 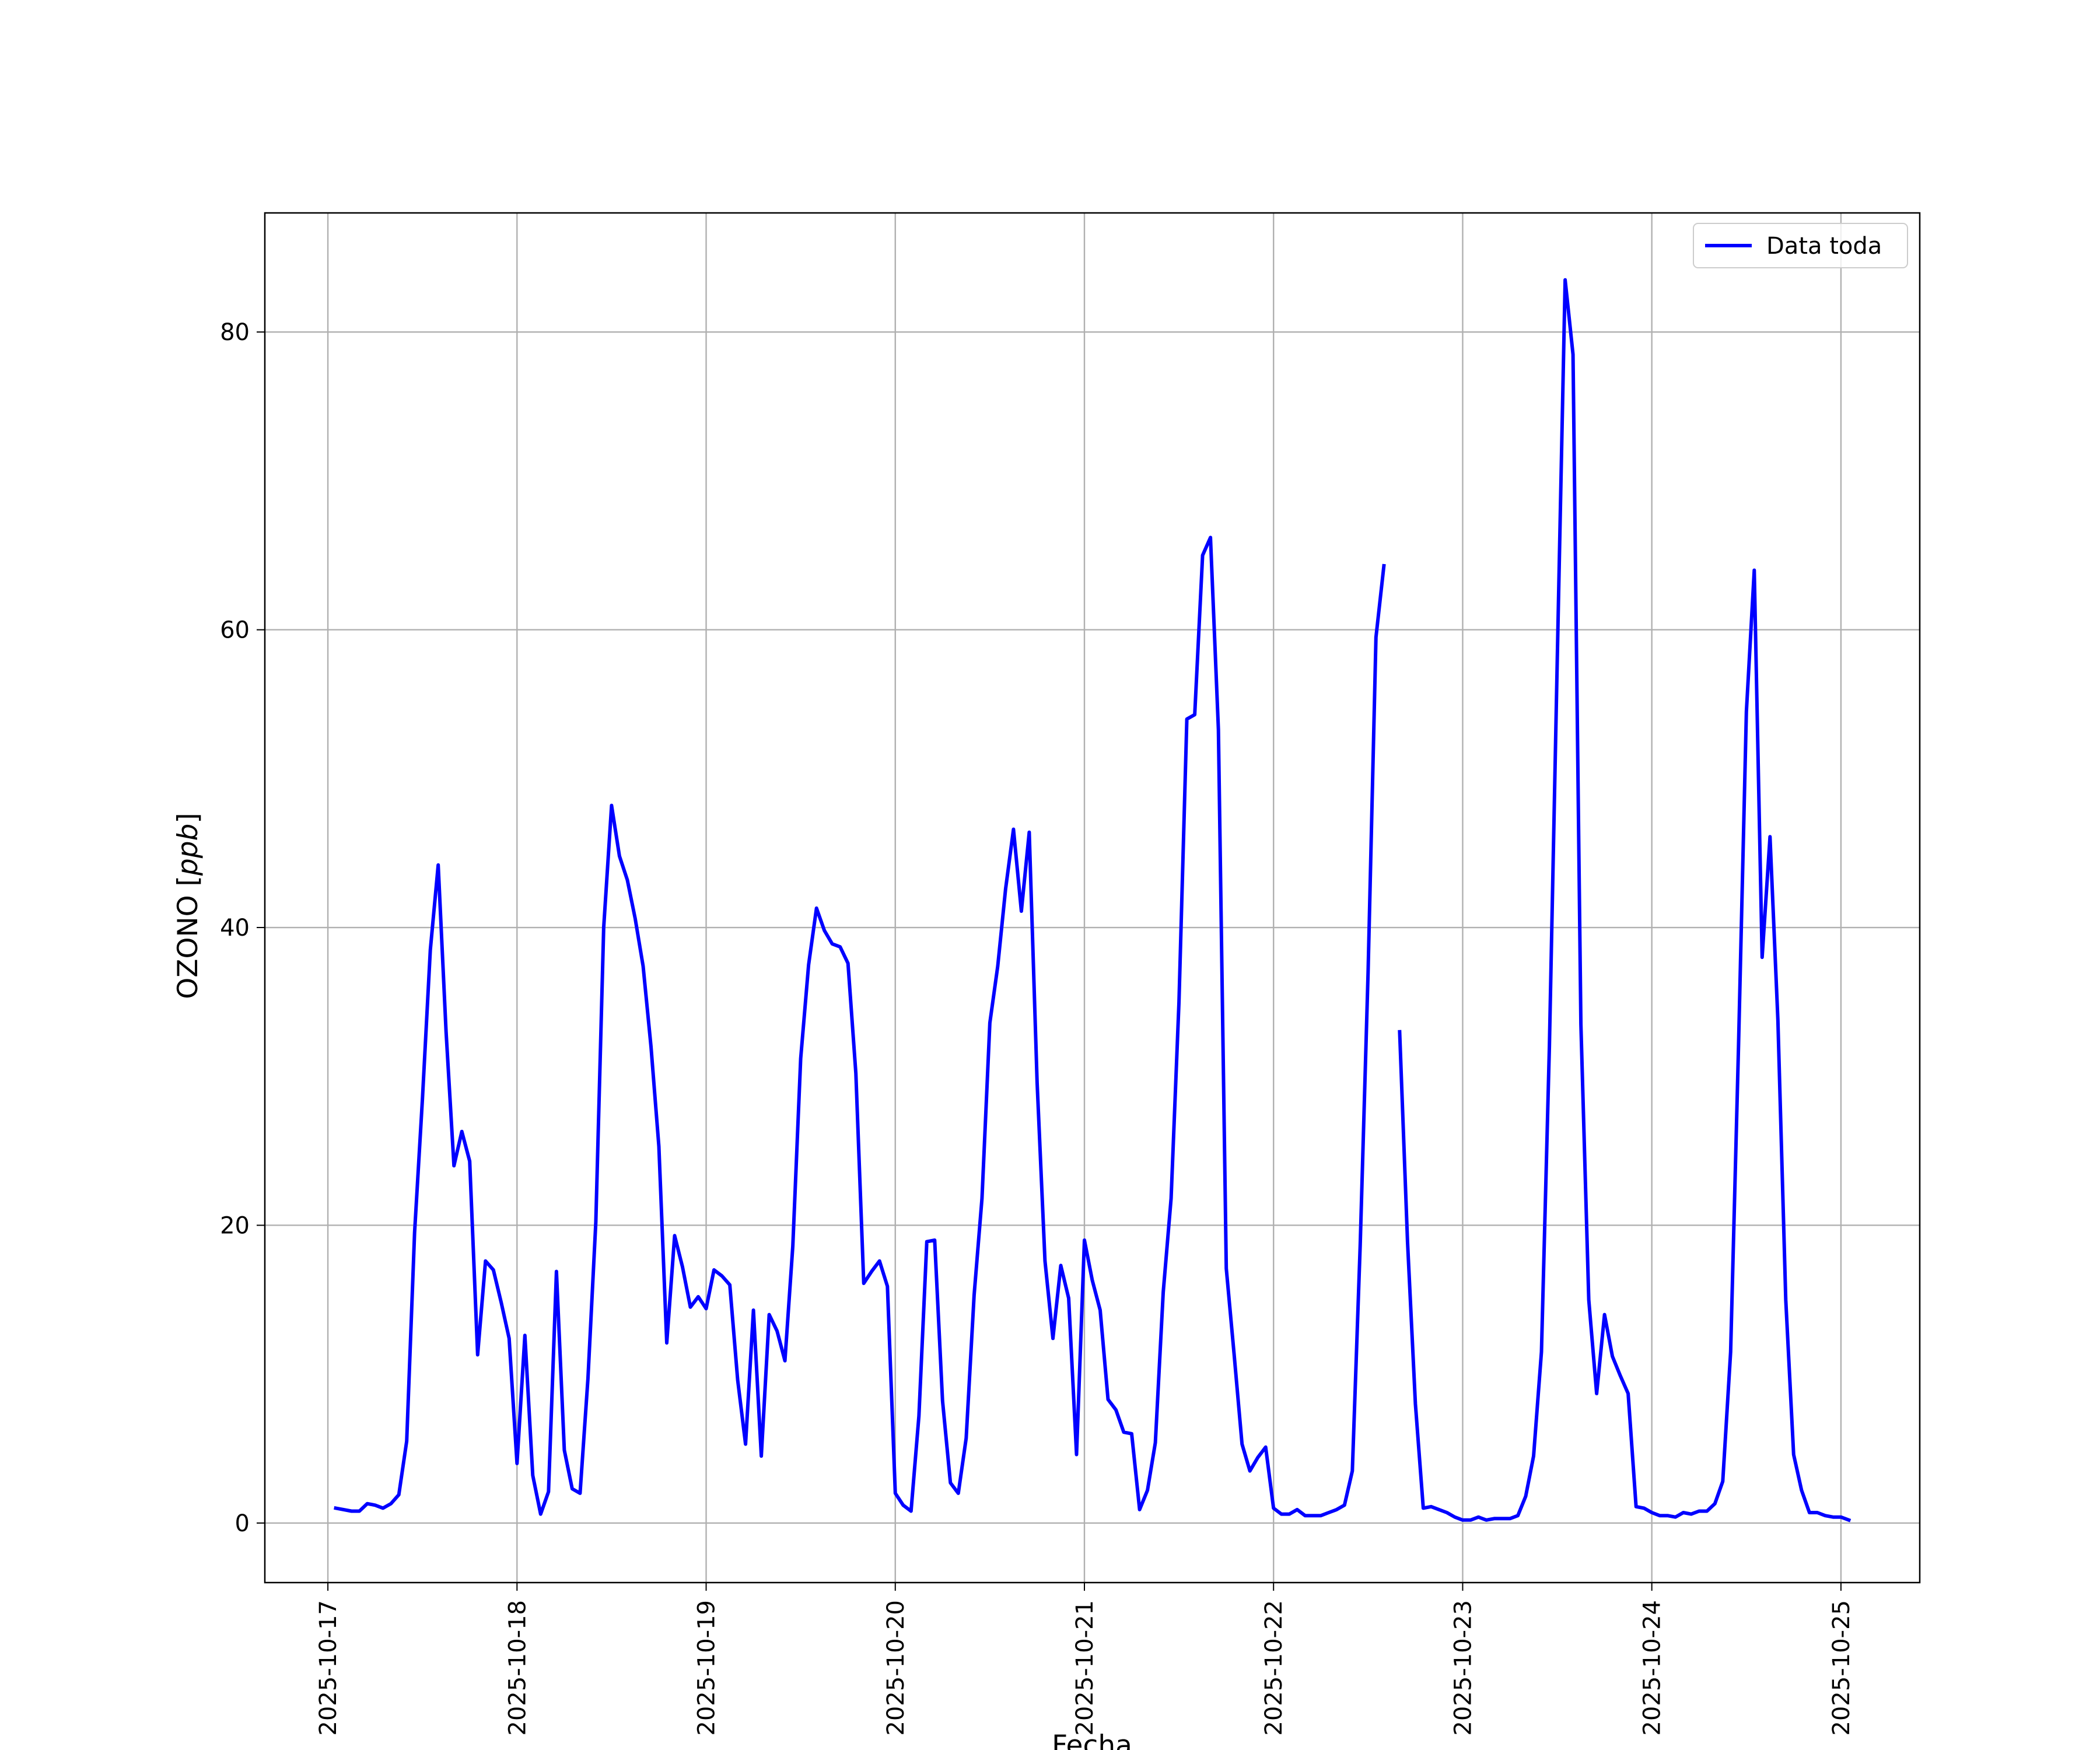 I want to click on y-tick-label: 40, so click(x=235, y=928).